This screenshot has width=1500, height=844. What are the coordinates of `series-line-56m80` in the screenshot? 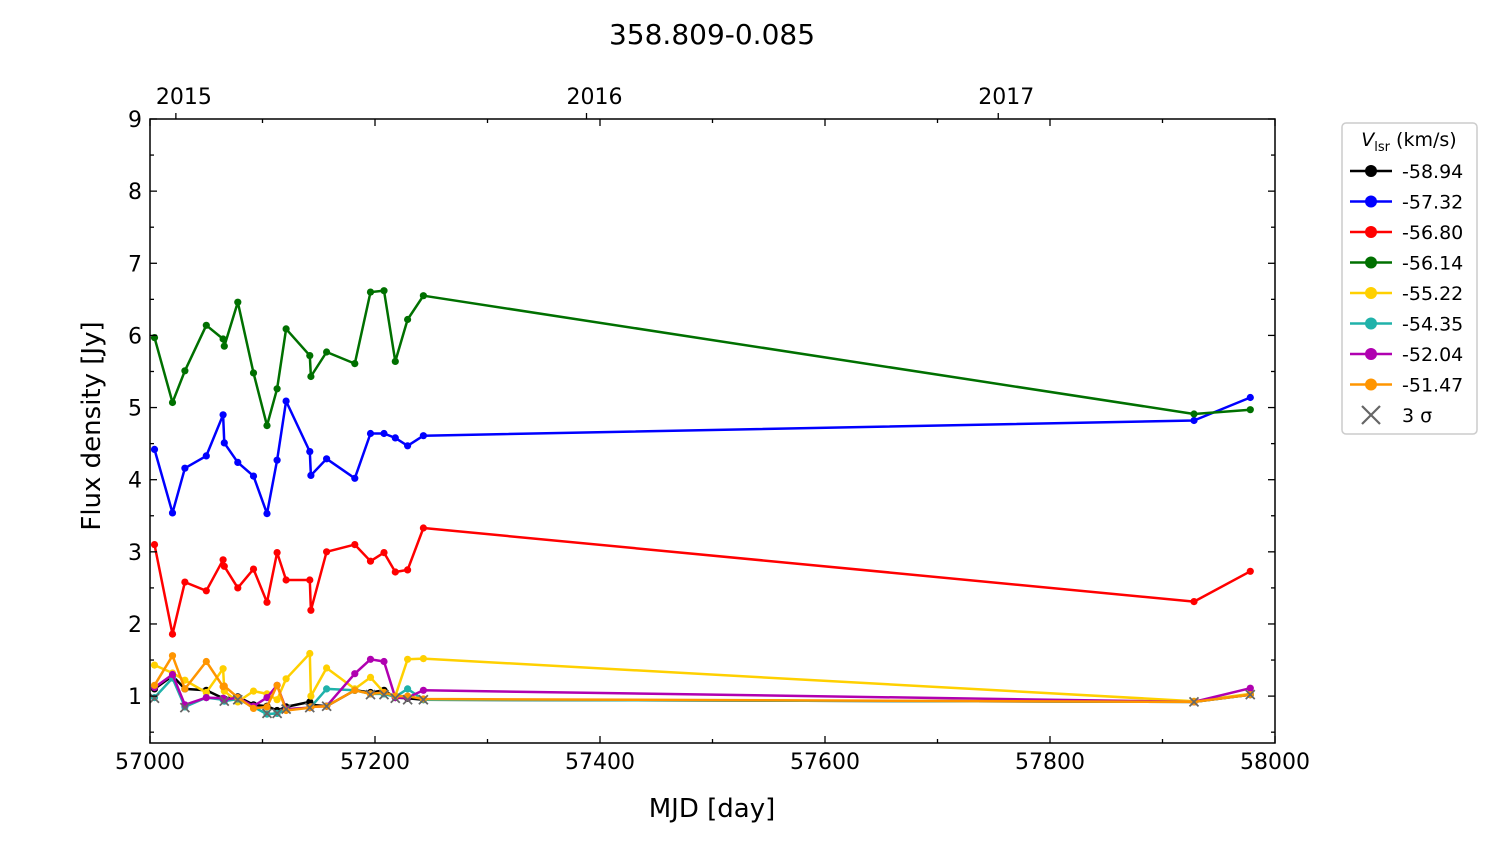 It's located at (702, 581).